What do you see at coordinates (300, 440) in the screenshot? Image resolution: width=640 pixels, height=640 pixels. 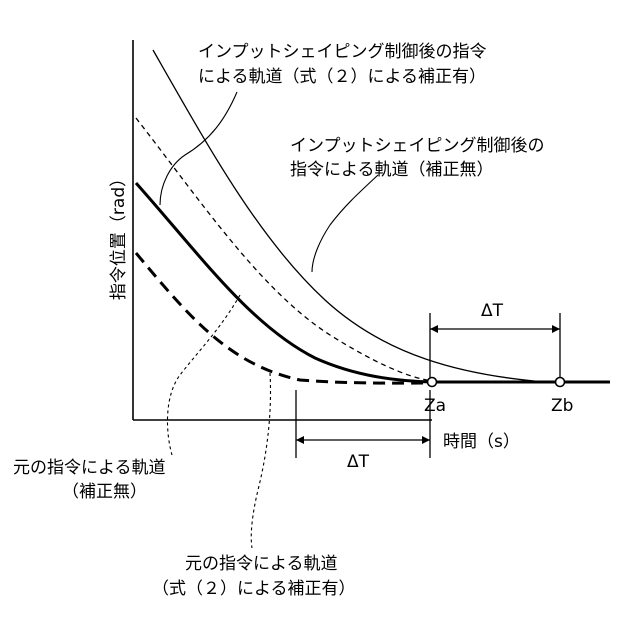 I see `lower-dt-arrow-left` at bounding box center [300, 440].